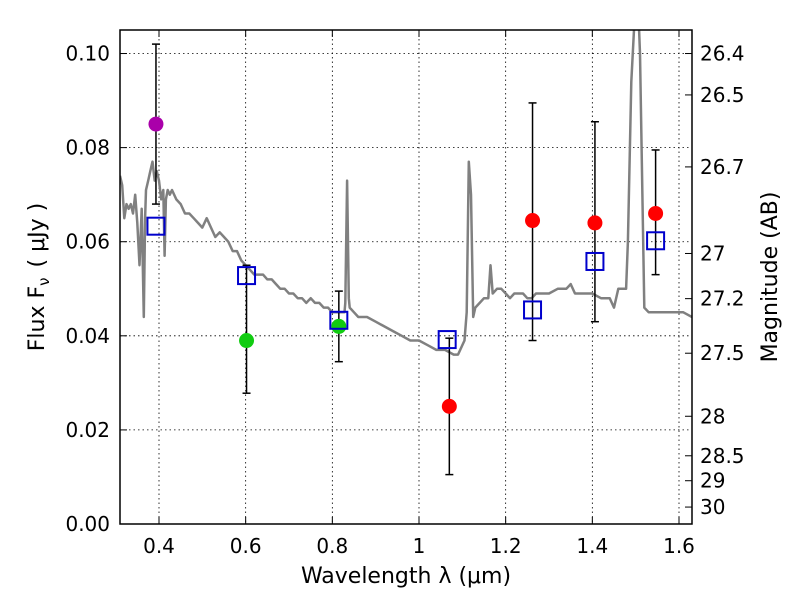 The width and height of the screenshot is (800, 600). Describe the element at coordinates (722, 95) in the screenshot. I see `magnitude-tick-label: 26.5` at that location.